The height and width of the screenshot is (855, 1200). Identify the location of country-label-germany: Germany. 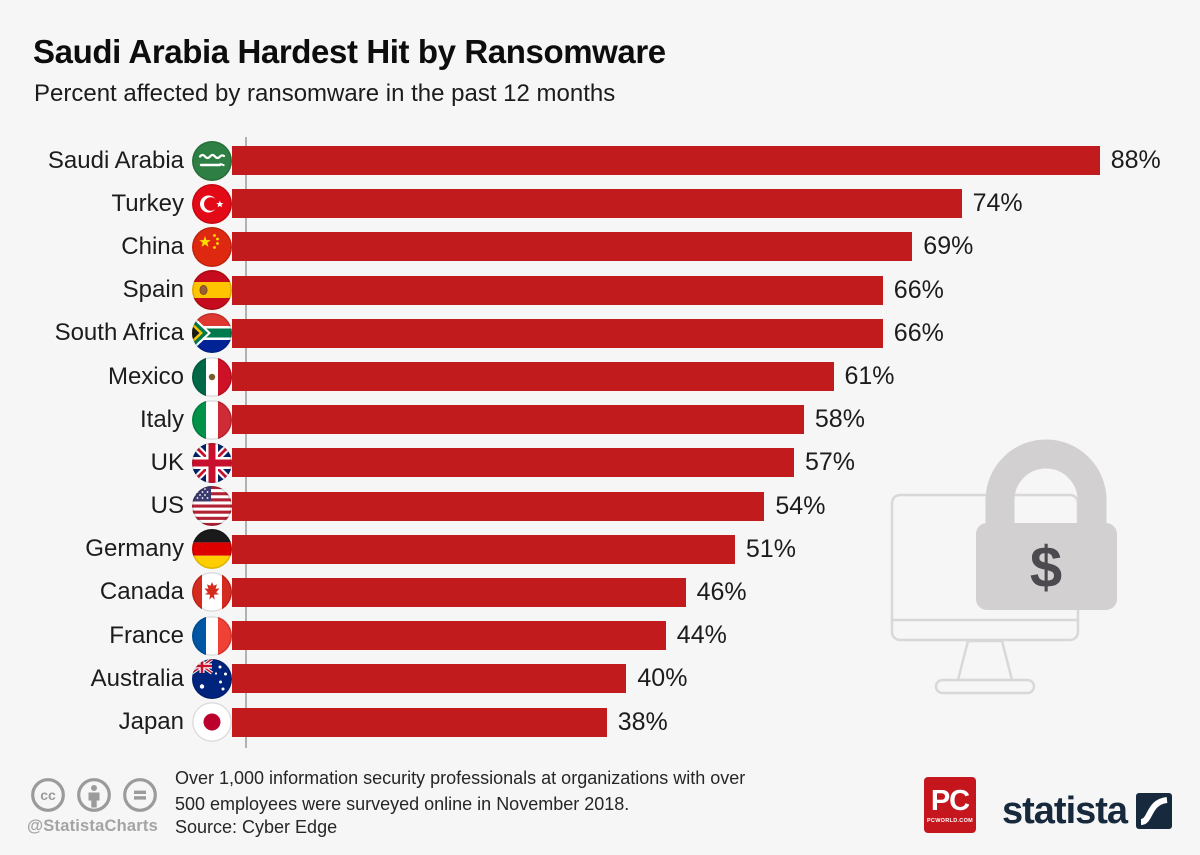
(134, 549).